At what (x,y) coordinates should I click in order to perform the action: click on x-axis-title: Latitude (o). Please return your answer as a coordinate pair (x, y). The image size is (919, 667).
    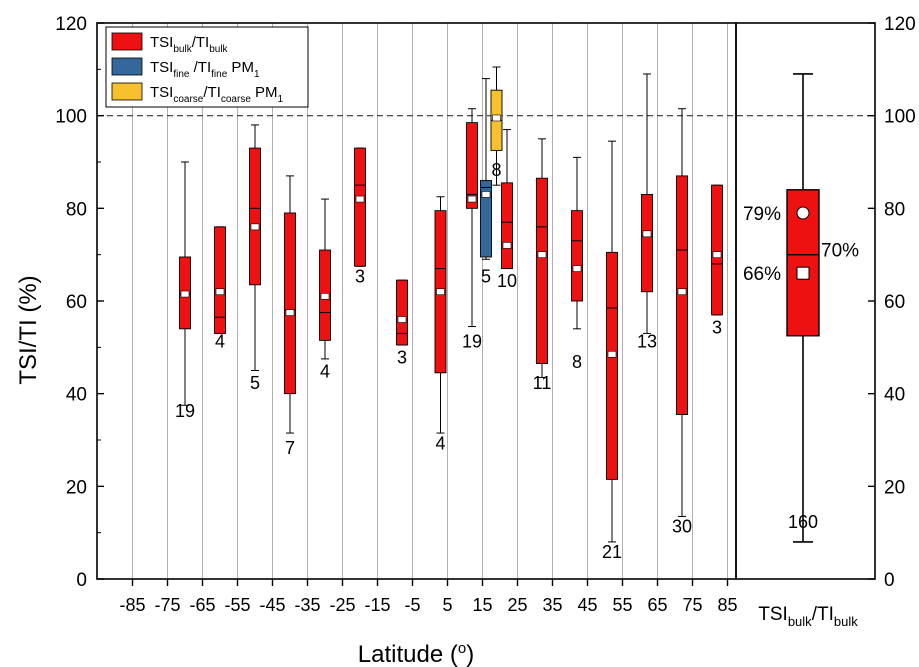
    Looking at the image, I should click on (416, 653).